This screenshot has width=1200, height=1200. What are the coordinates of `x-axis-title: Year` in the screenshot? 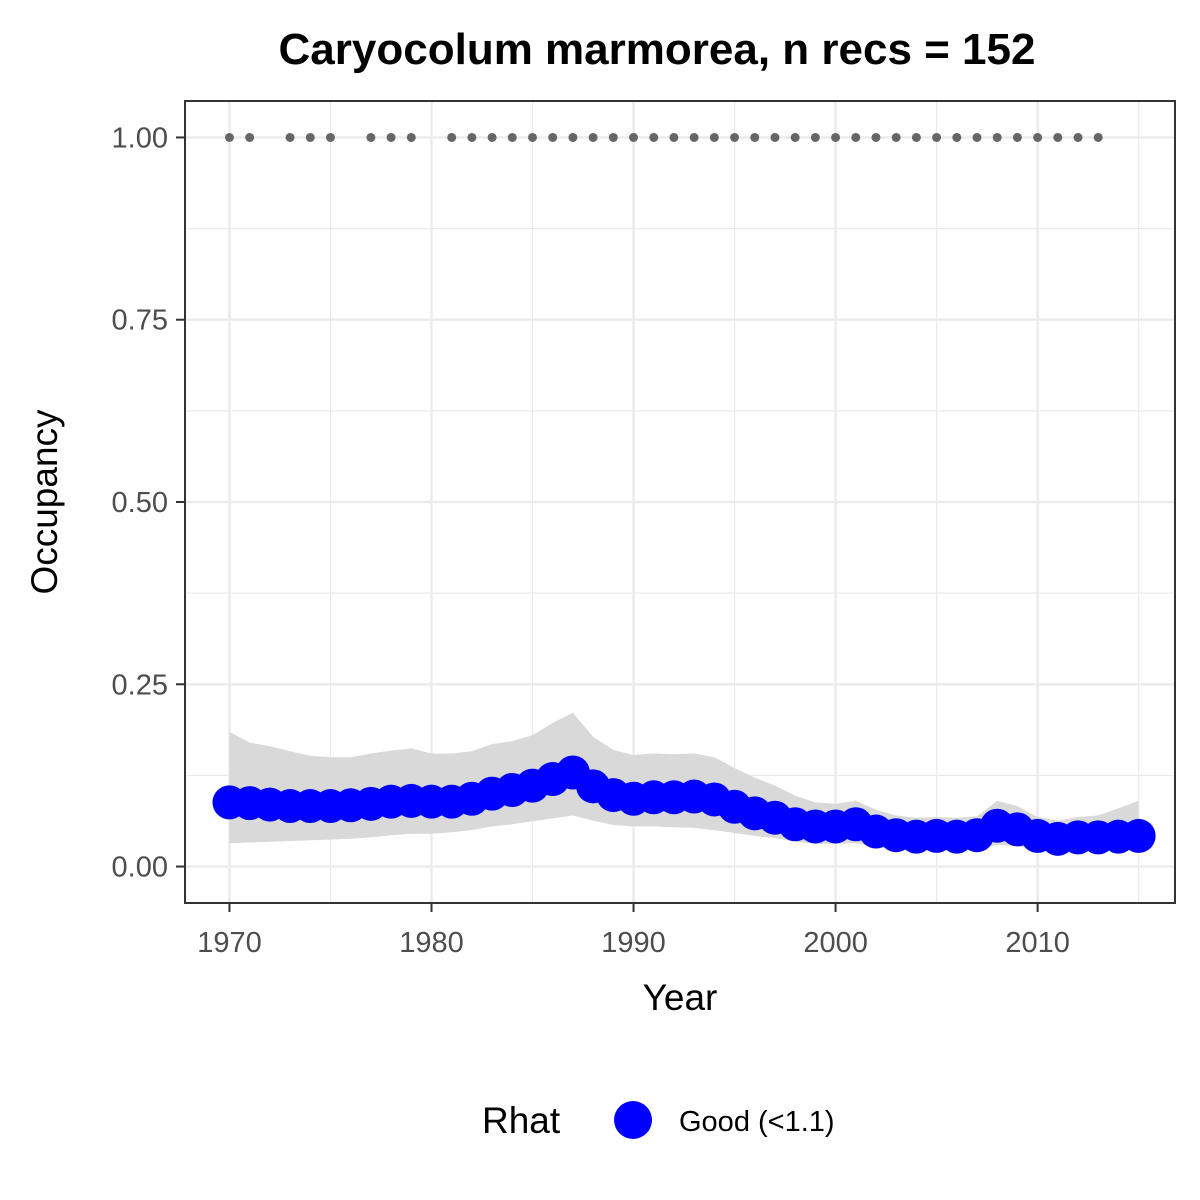 It's located at (680, 997).